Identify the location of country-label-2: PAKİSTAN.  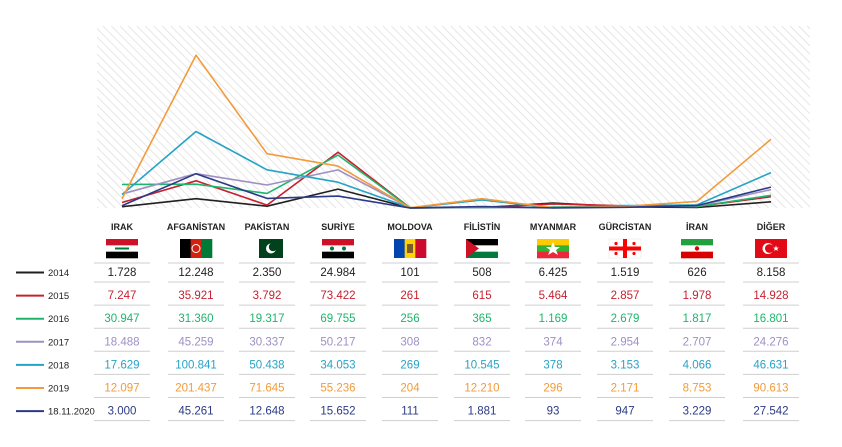
(267, 227).